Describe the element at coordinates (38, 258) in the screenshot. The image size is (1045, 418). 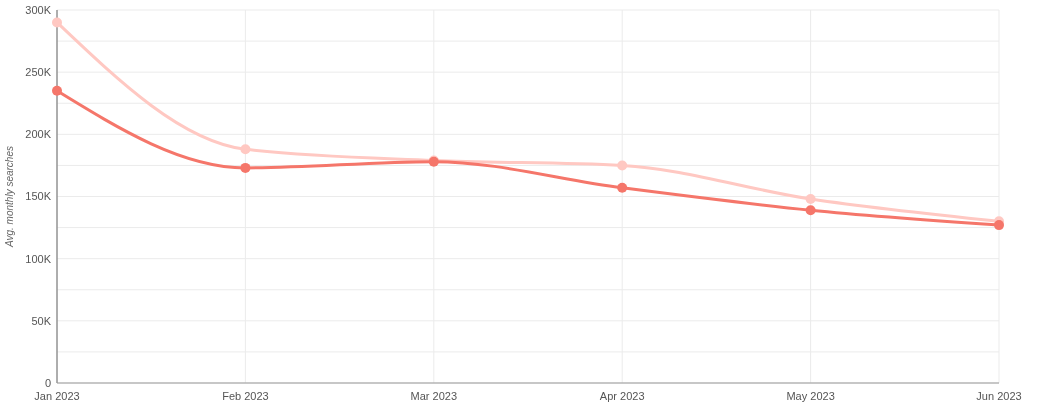
I see `y-tick-label: 100K` at that location.